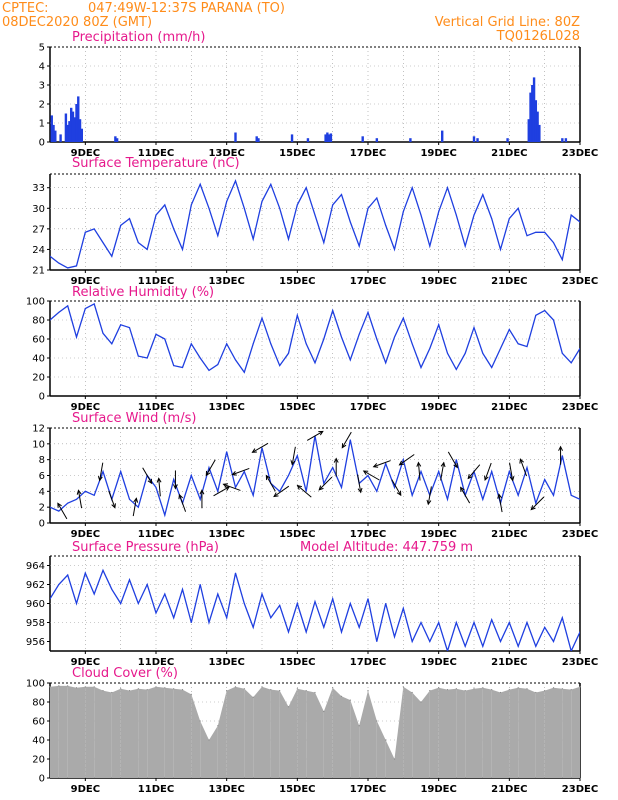 The height and width of the screenshot is (800, 618). I want to click on rh-ytick-label: 100, so click(35, 302).